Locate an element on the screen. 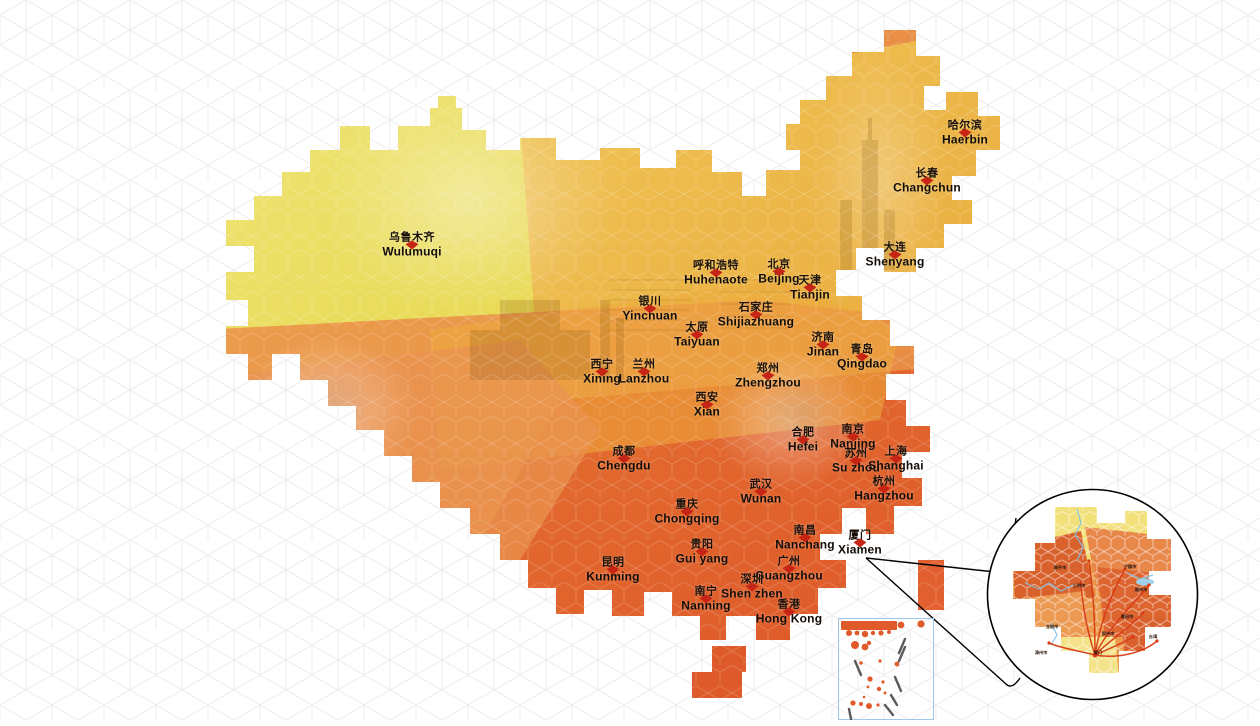 Image resolution: width=1260 pixels, height=726 pixels. city-marker-taiyuan: 太原 Taiyuan is located at coordinates (697, 334).